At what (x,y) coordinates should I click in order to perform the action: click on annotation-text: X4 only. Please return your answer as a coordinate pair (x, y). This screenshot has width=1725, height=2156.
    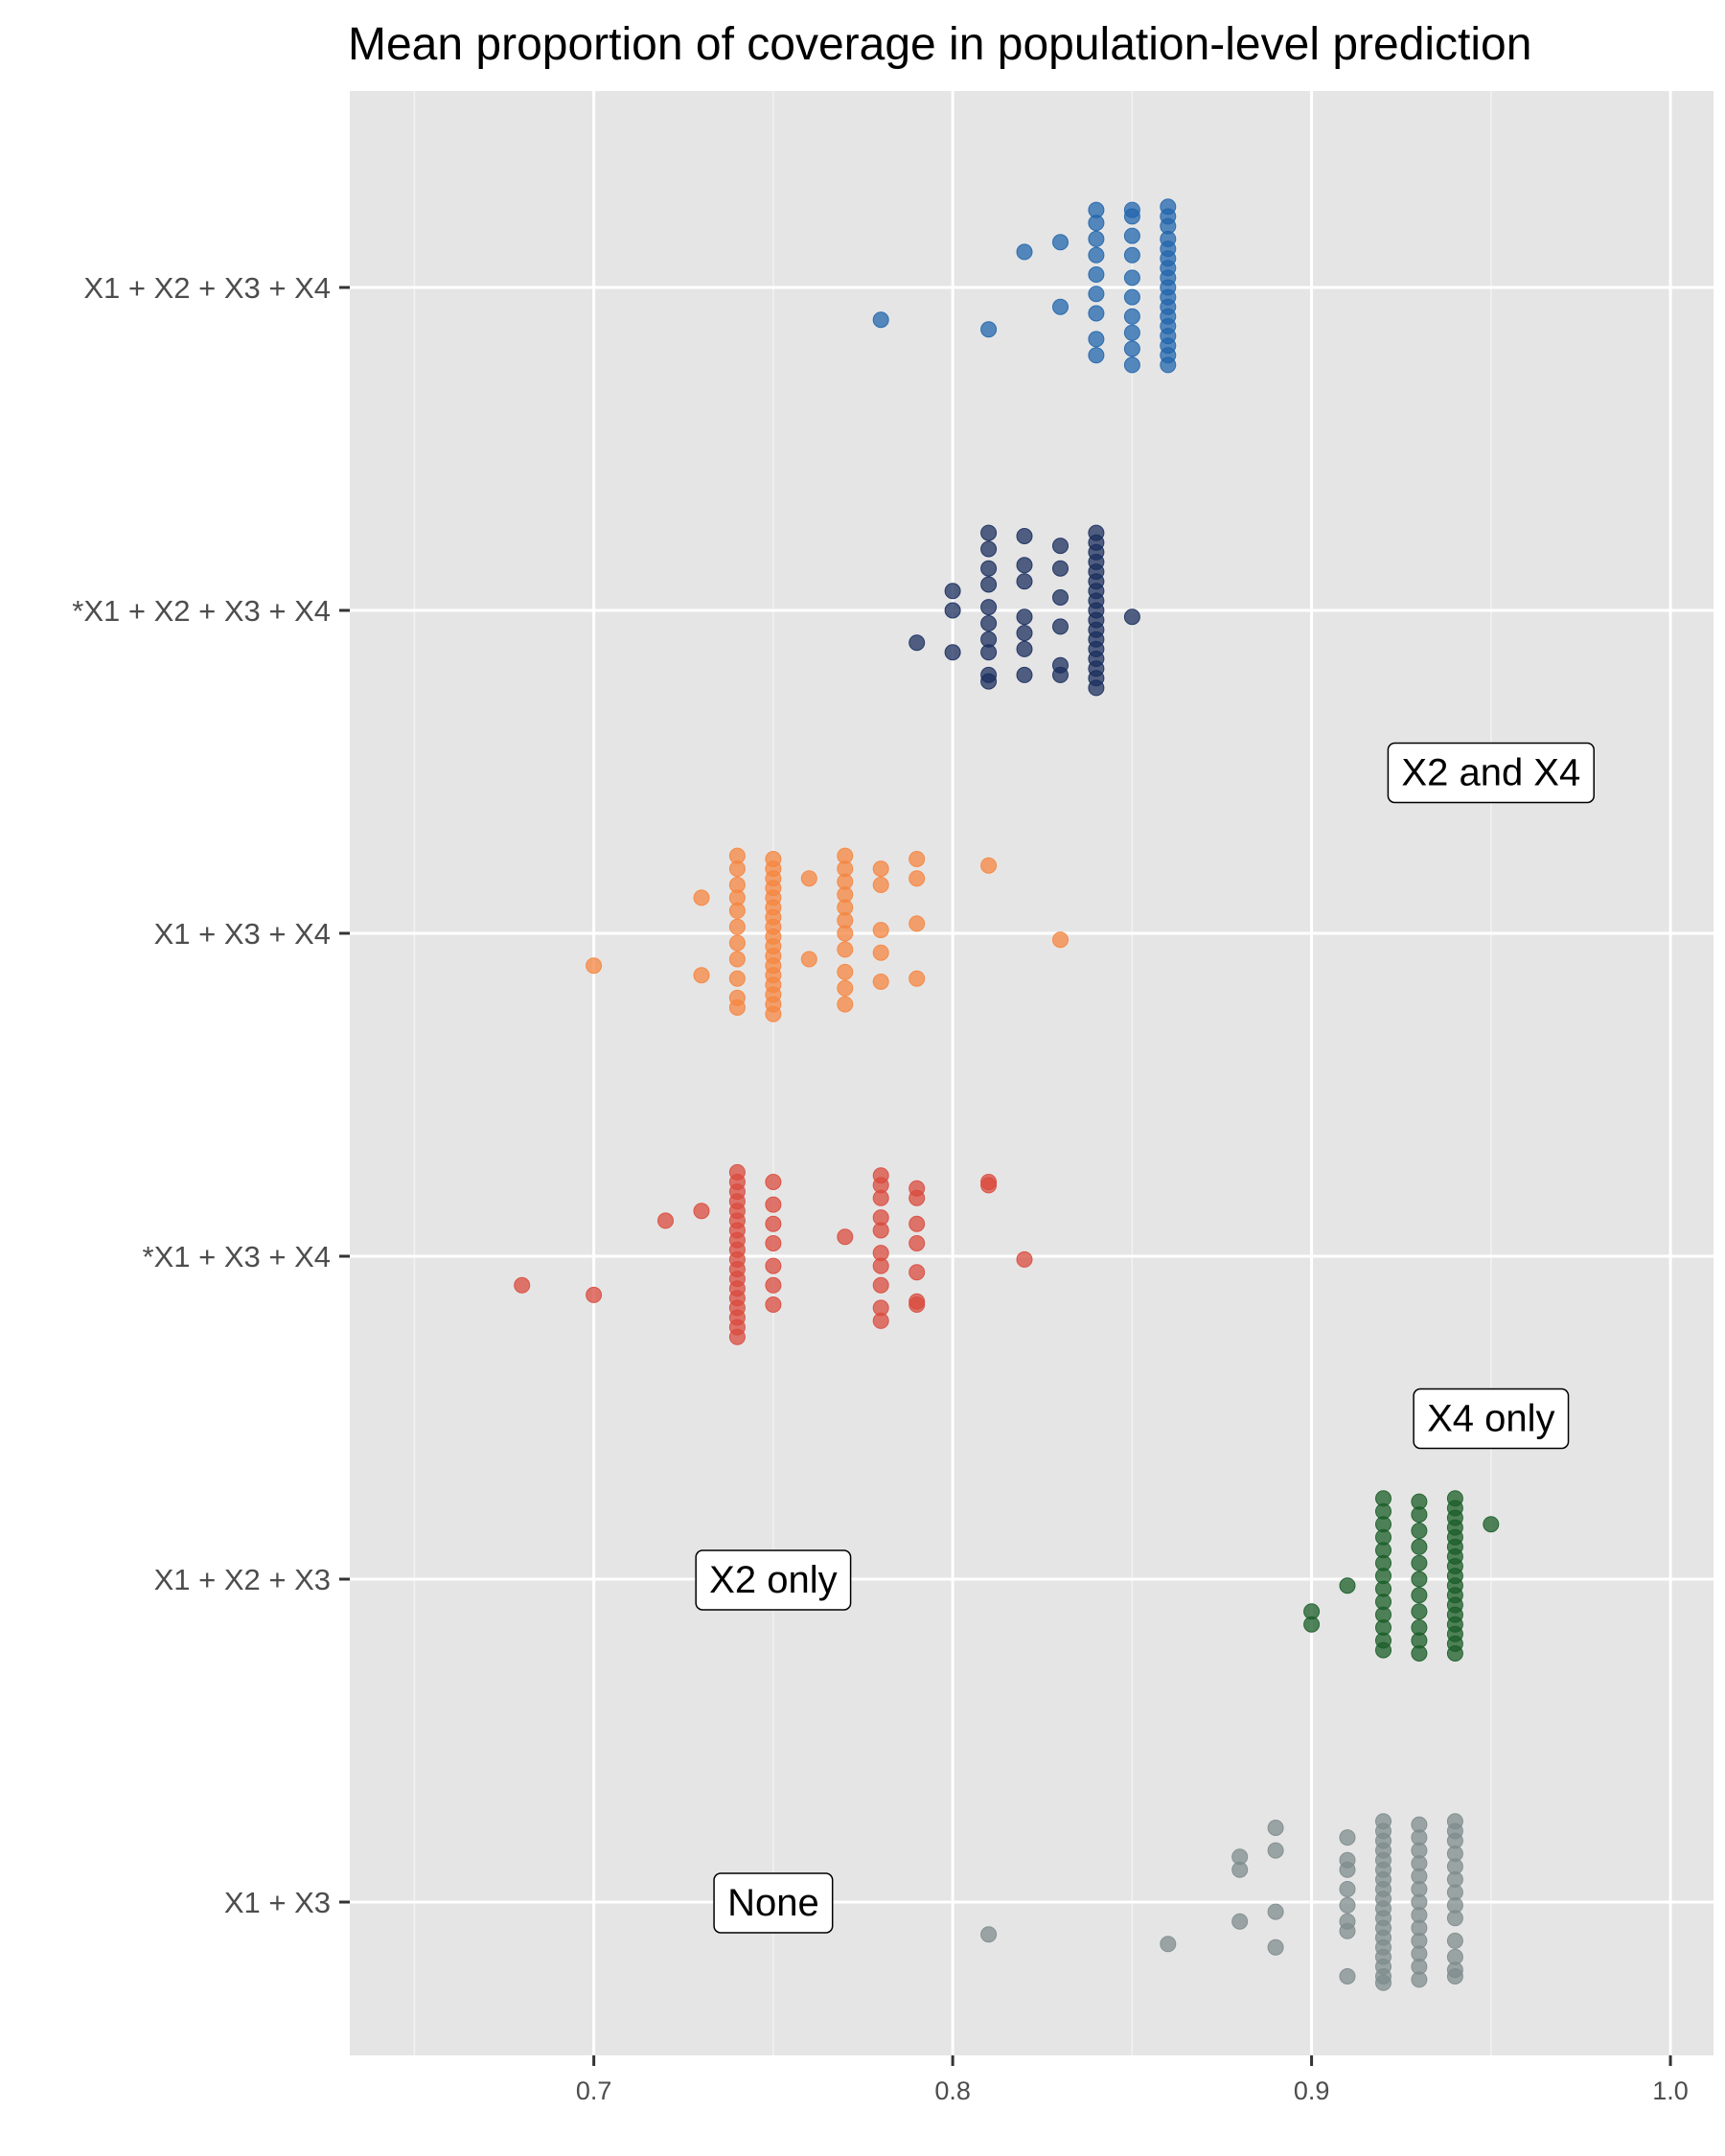
    Looking at the image, I should click on (1490, 1419).